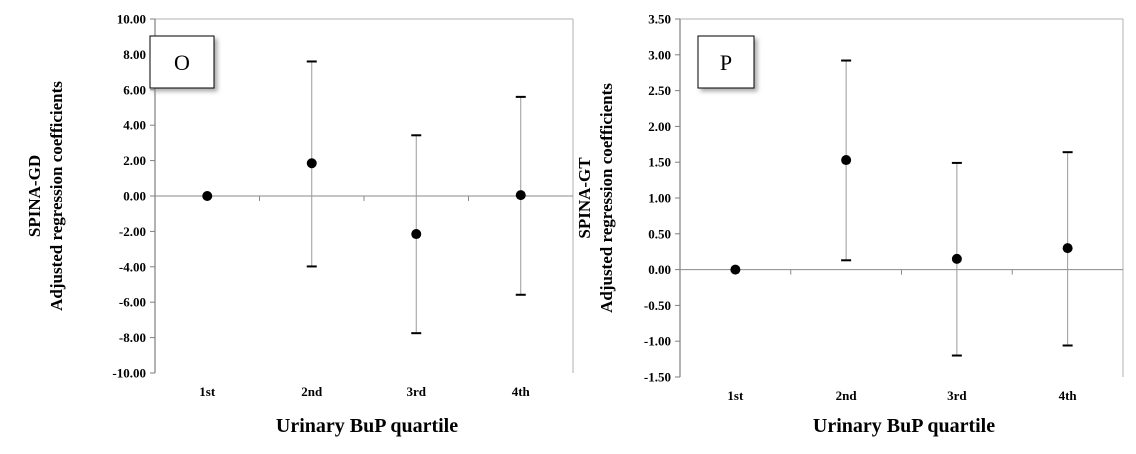 The width and height of the screenshot is (1136, 454). I want to click on y-tick-label: 1.50, so click(659, 162).